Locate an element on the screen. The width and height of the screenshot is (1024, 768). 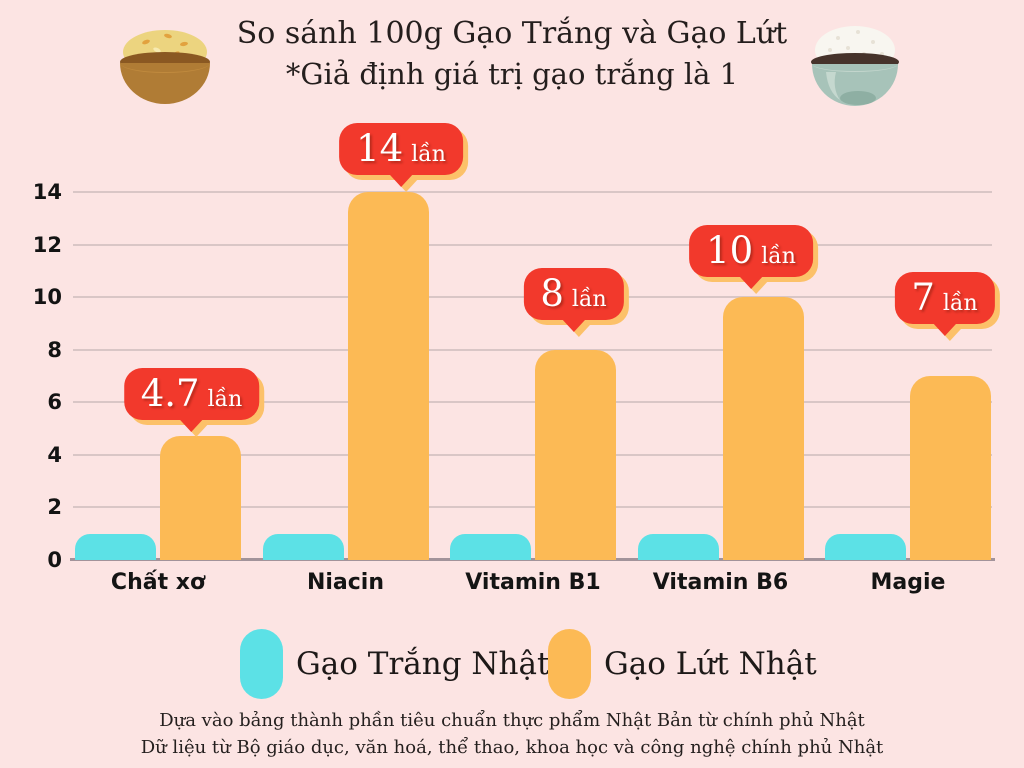
y-axis-tick-label: 2 is located at coordinates (54, 507).